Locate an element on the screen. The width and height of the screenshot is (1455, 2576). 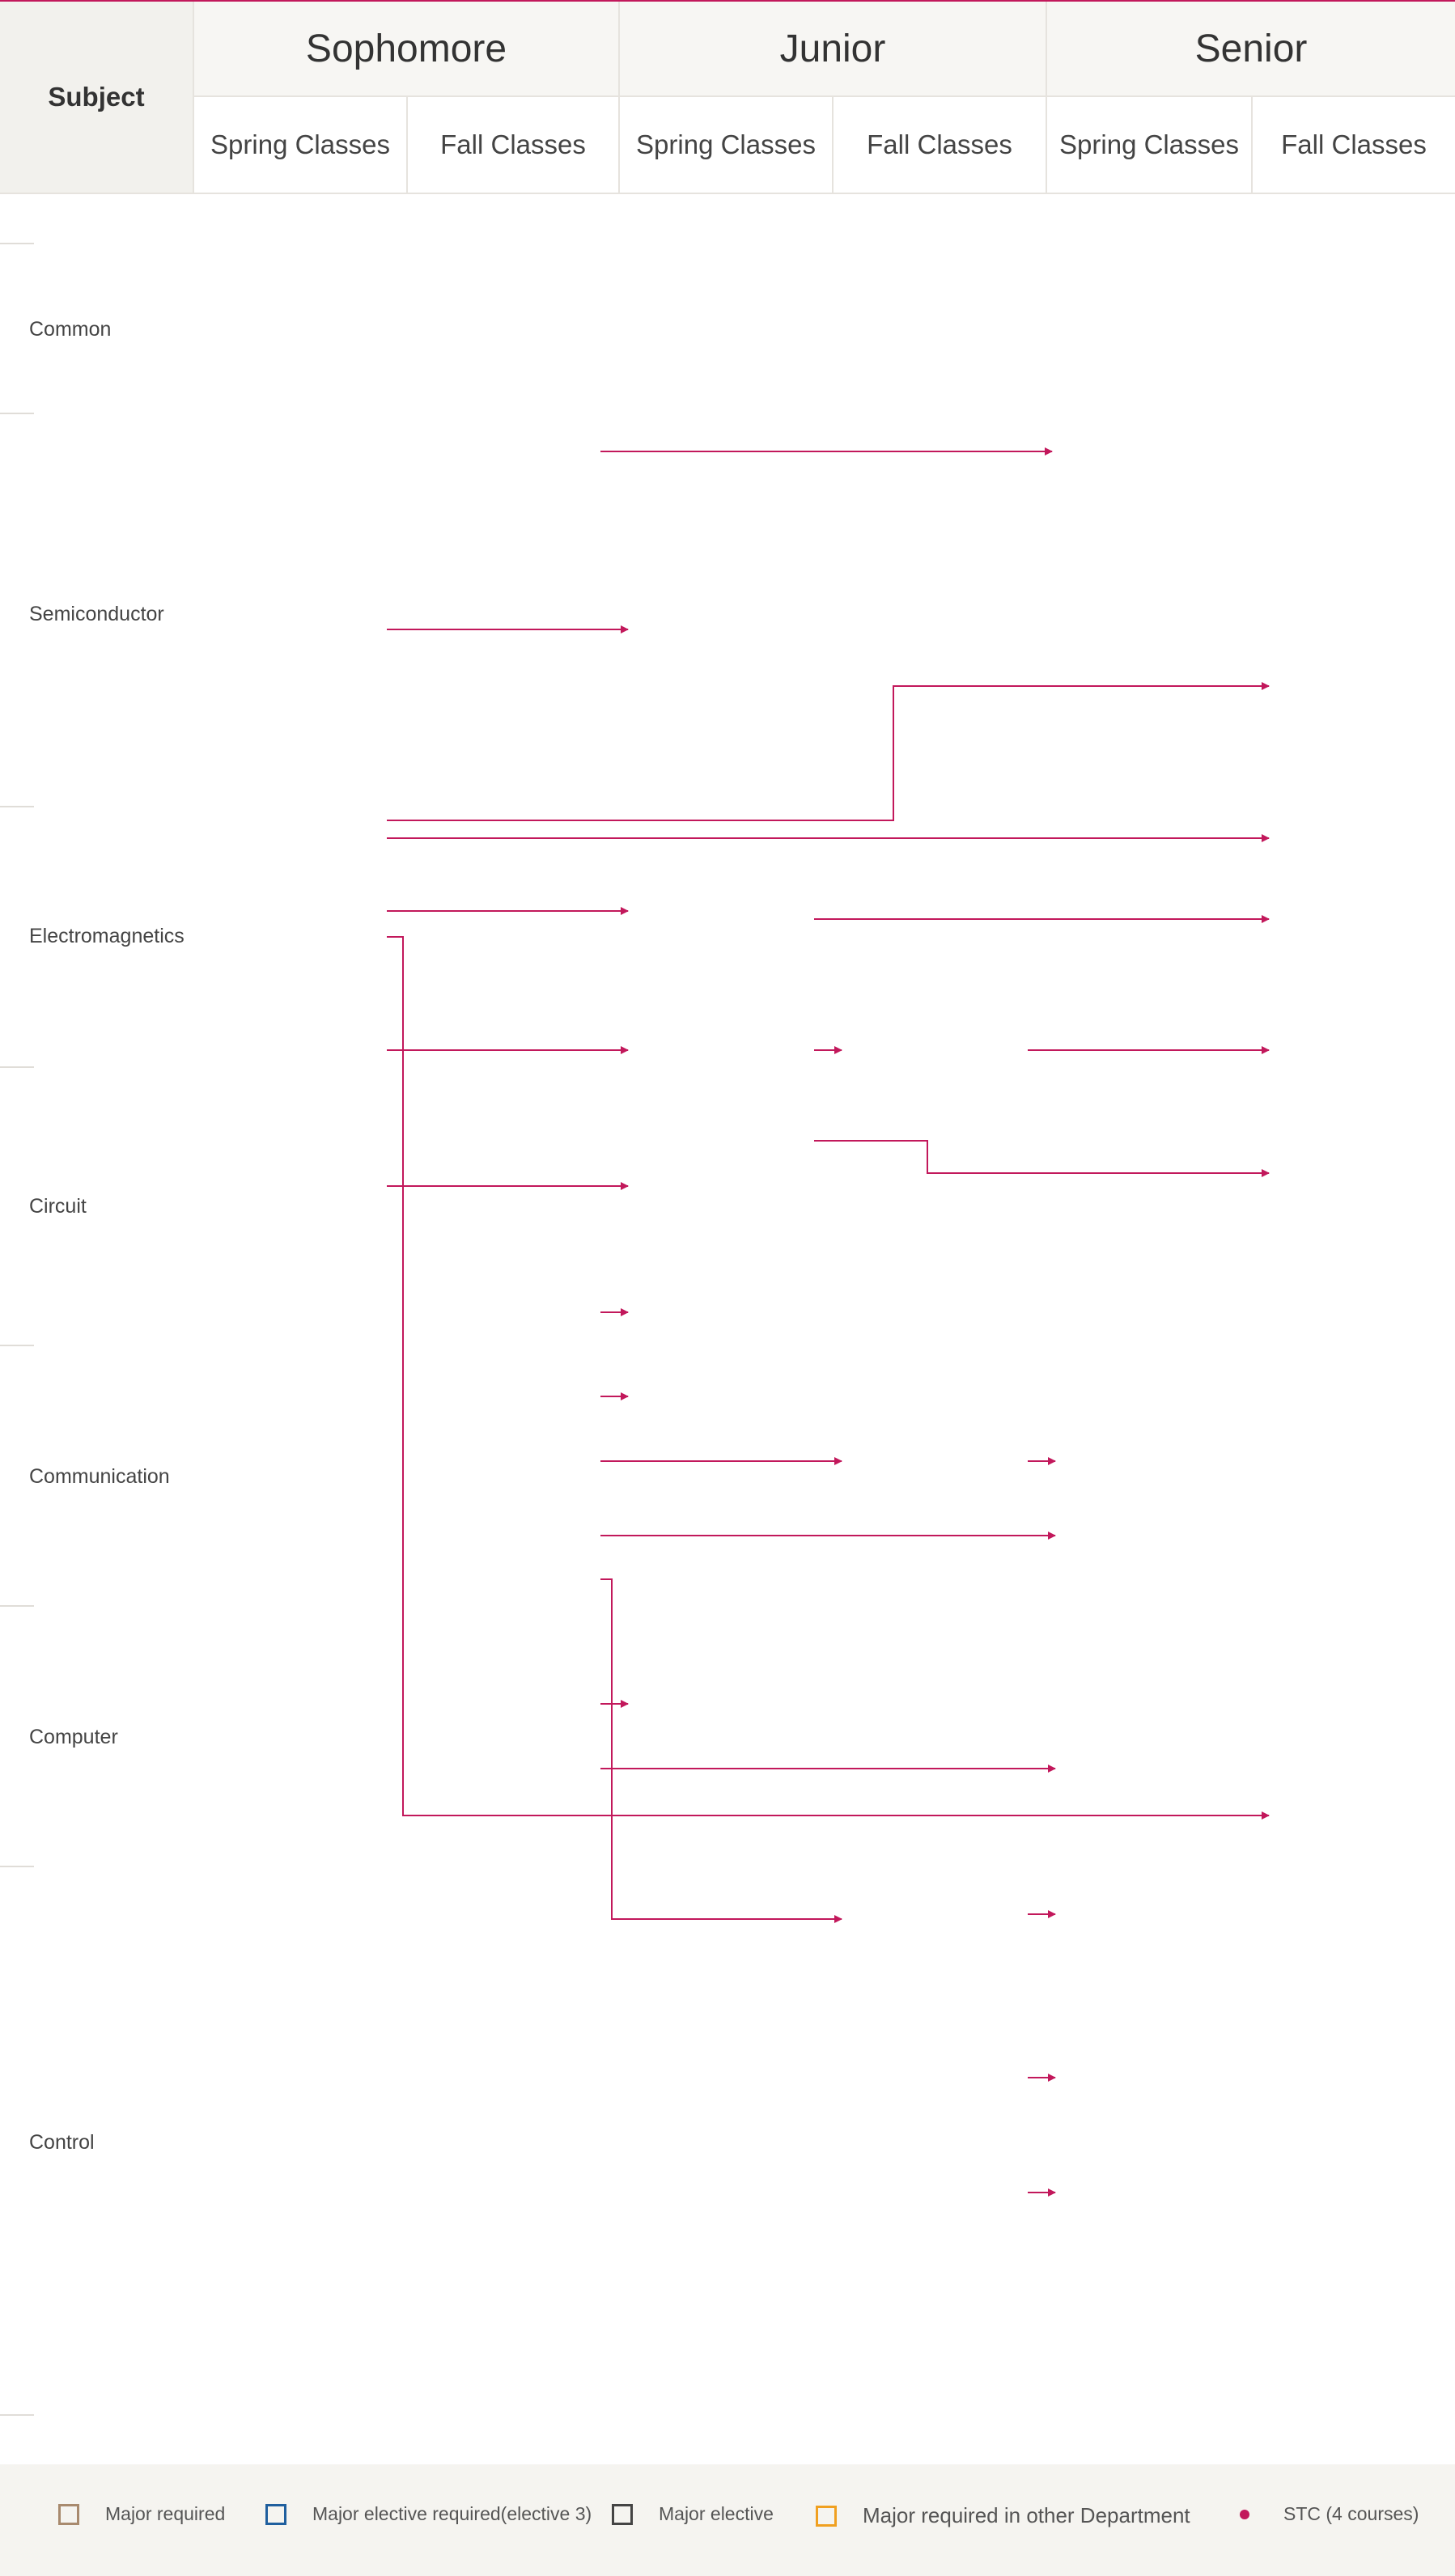
legend-label: Major elective required(elective 3) is located at coordinates (452, 2513).